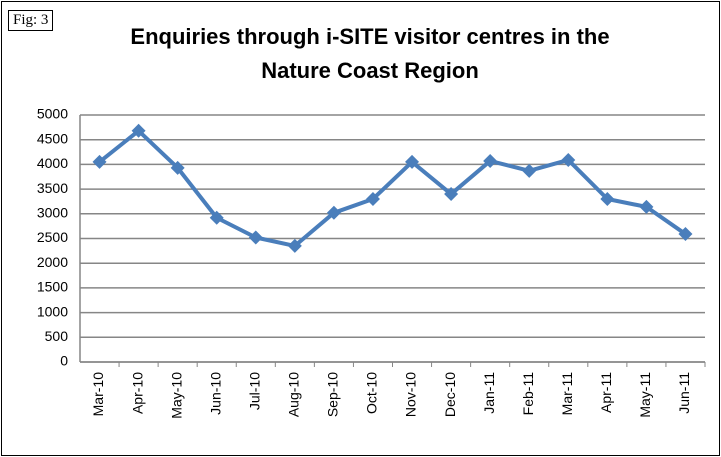 This screenshot has width=721, height=457. What do you see at coordinates (98, 394) in the screenshot?
I see `x-tick-label: Mar-10` at bounding box center [98, 394].